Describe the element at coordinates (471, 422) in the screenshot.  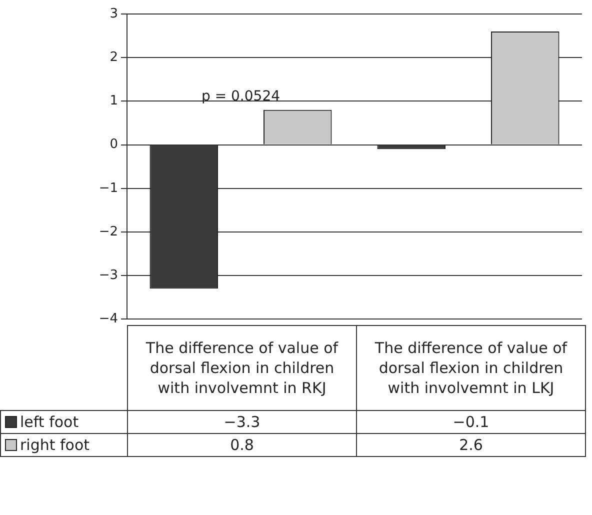
I see `data-label: −0.1` at that location.